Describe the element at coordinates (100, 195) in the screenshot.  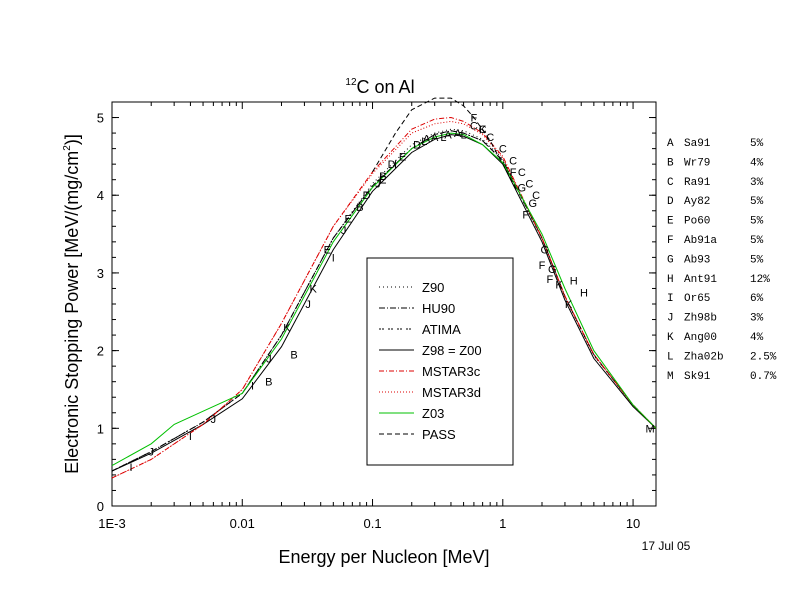
I see `y-tick-label: 4` at that location.